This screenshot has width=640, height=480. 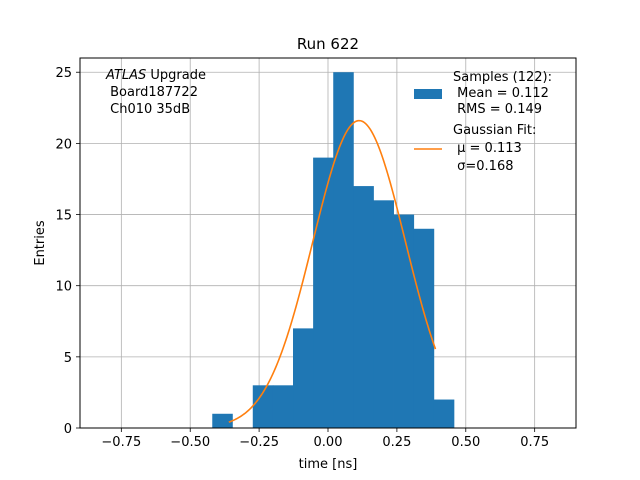 I want to click on legend-fit-title: Gaussian Fit:, so click(x=494, y=130).